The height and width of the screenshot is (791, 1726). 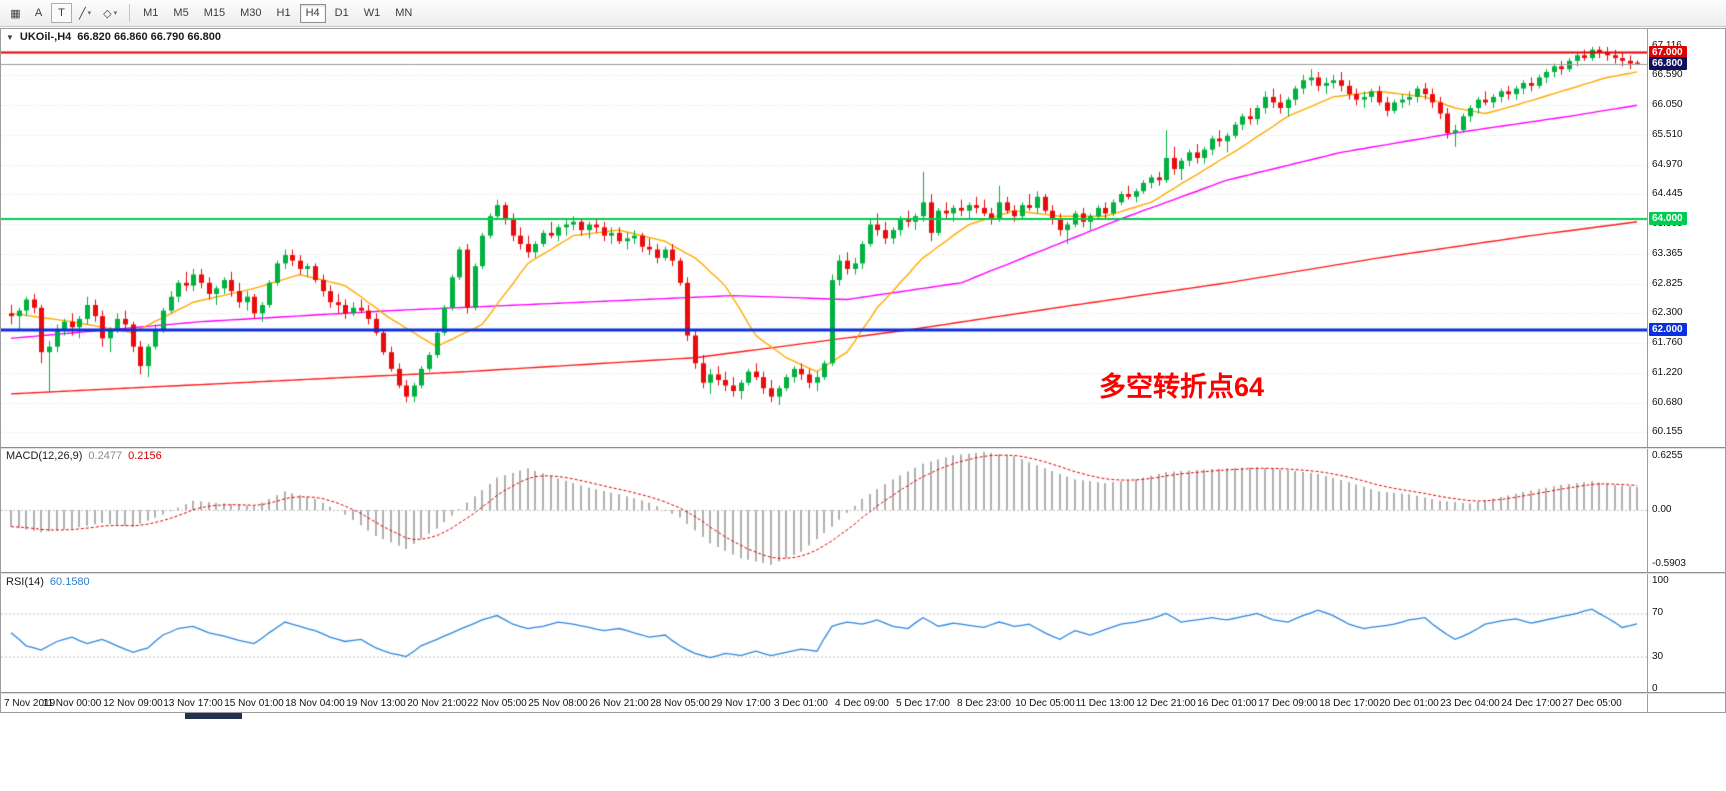 I want to click on time-axis-label: 13 Nov 17:00, so click(x=193, y=703).